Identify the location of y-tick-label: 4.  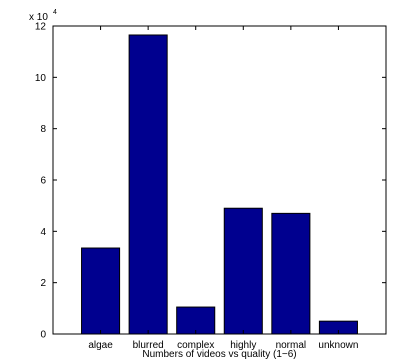
(43, 232).